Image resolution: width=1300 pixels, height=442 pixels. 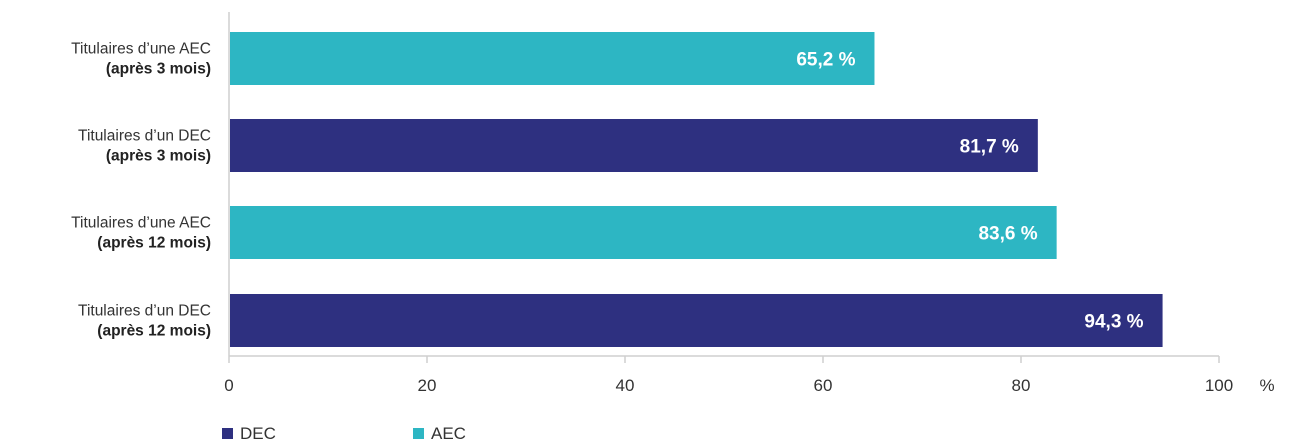 What do you see at coordinates (625, 385) in the screenshot?
I see `x-tick-label: 40` at bounding box center [625, 385].